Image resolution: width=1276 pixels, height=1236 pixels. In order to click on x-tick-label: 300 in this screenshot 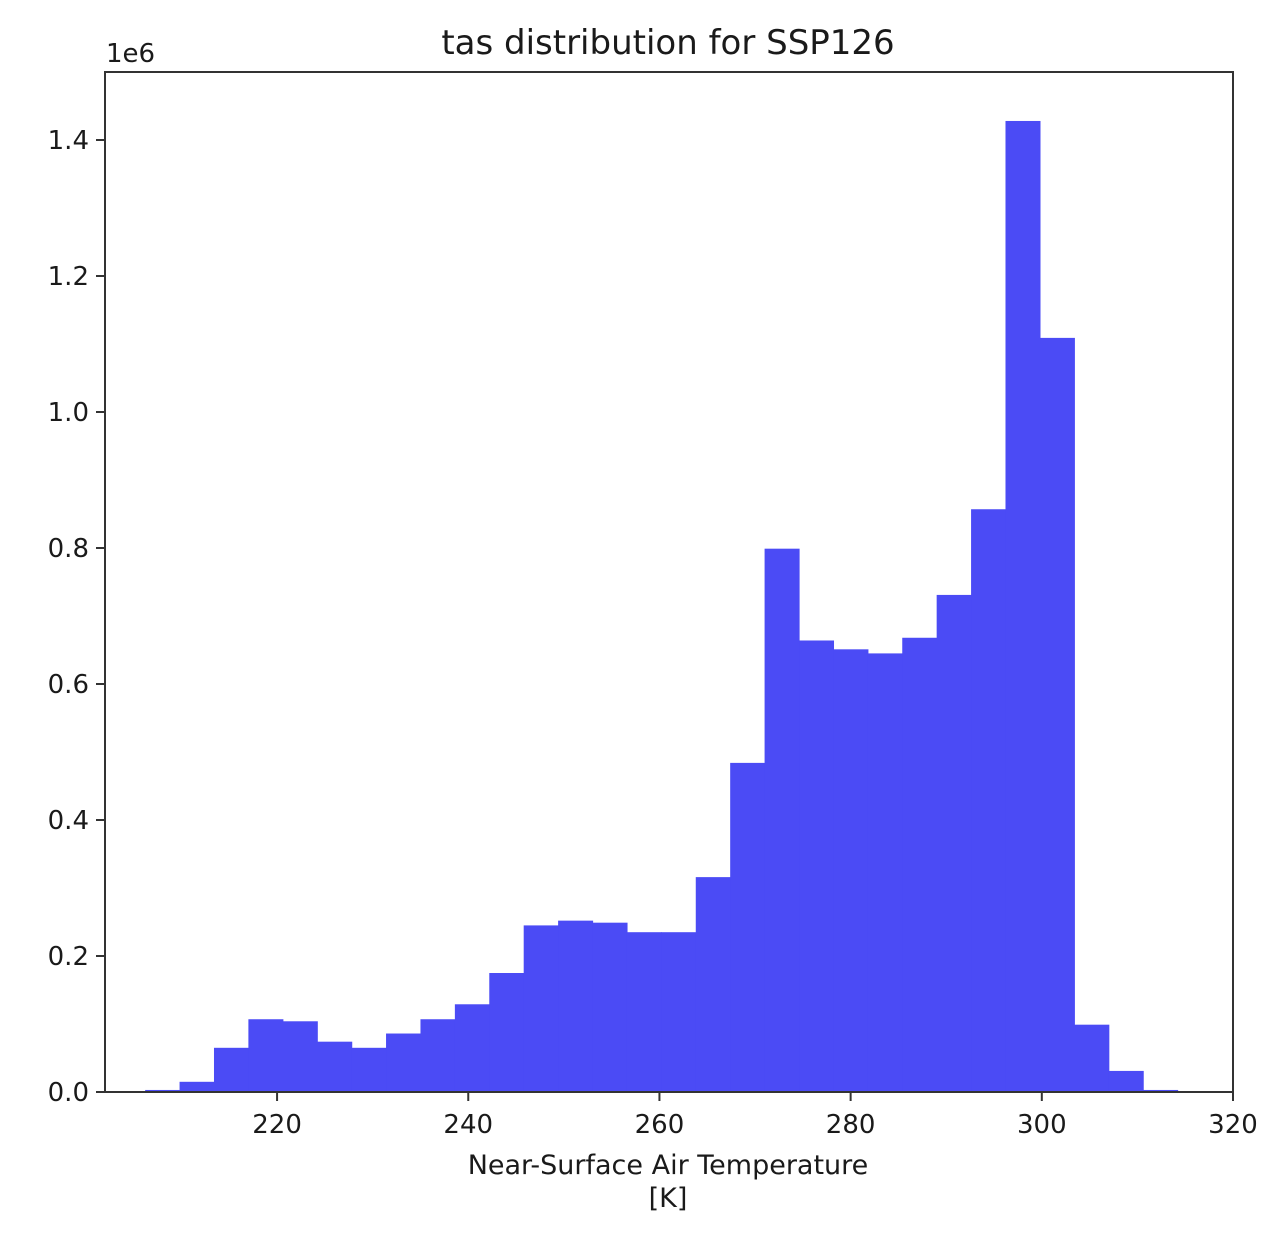, I will do `click(1042, 1125)`.